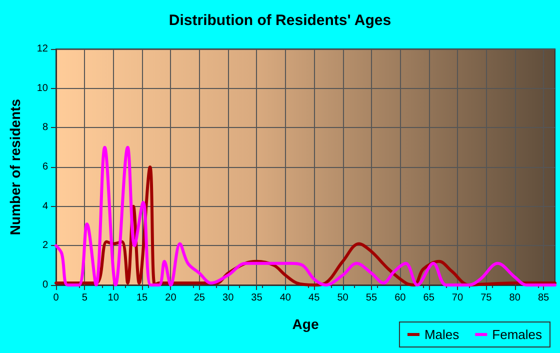  Describe the element at coordinates (142, 298) in the screenshot. I see `x-tick-label: 15` at that location.